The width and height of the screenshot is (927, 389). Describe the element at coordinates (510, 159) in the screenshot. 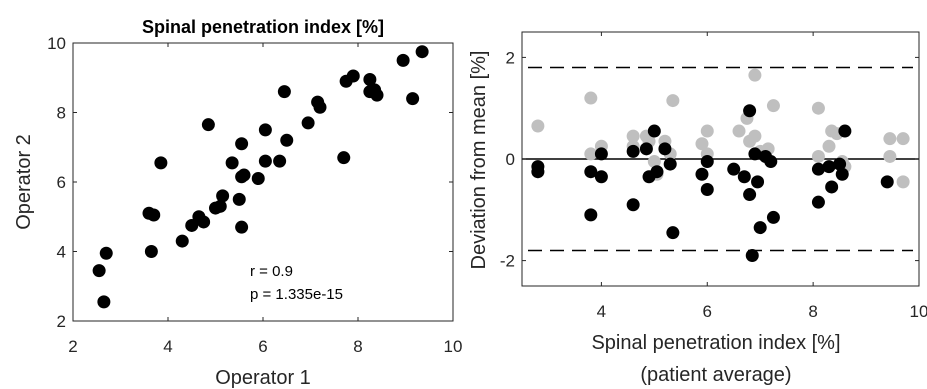

I see `right-y-tick-label: 0` at that location.